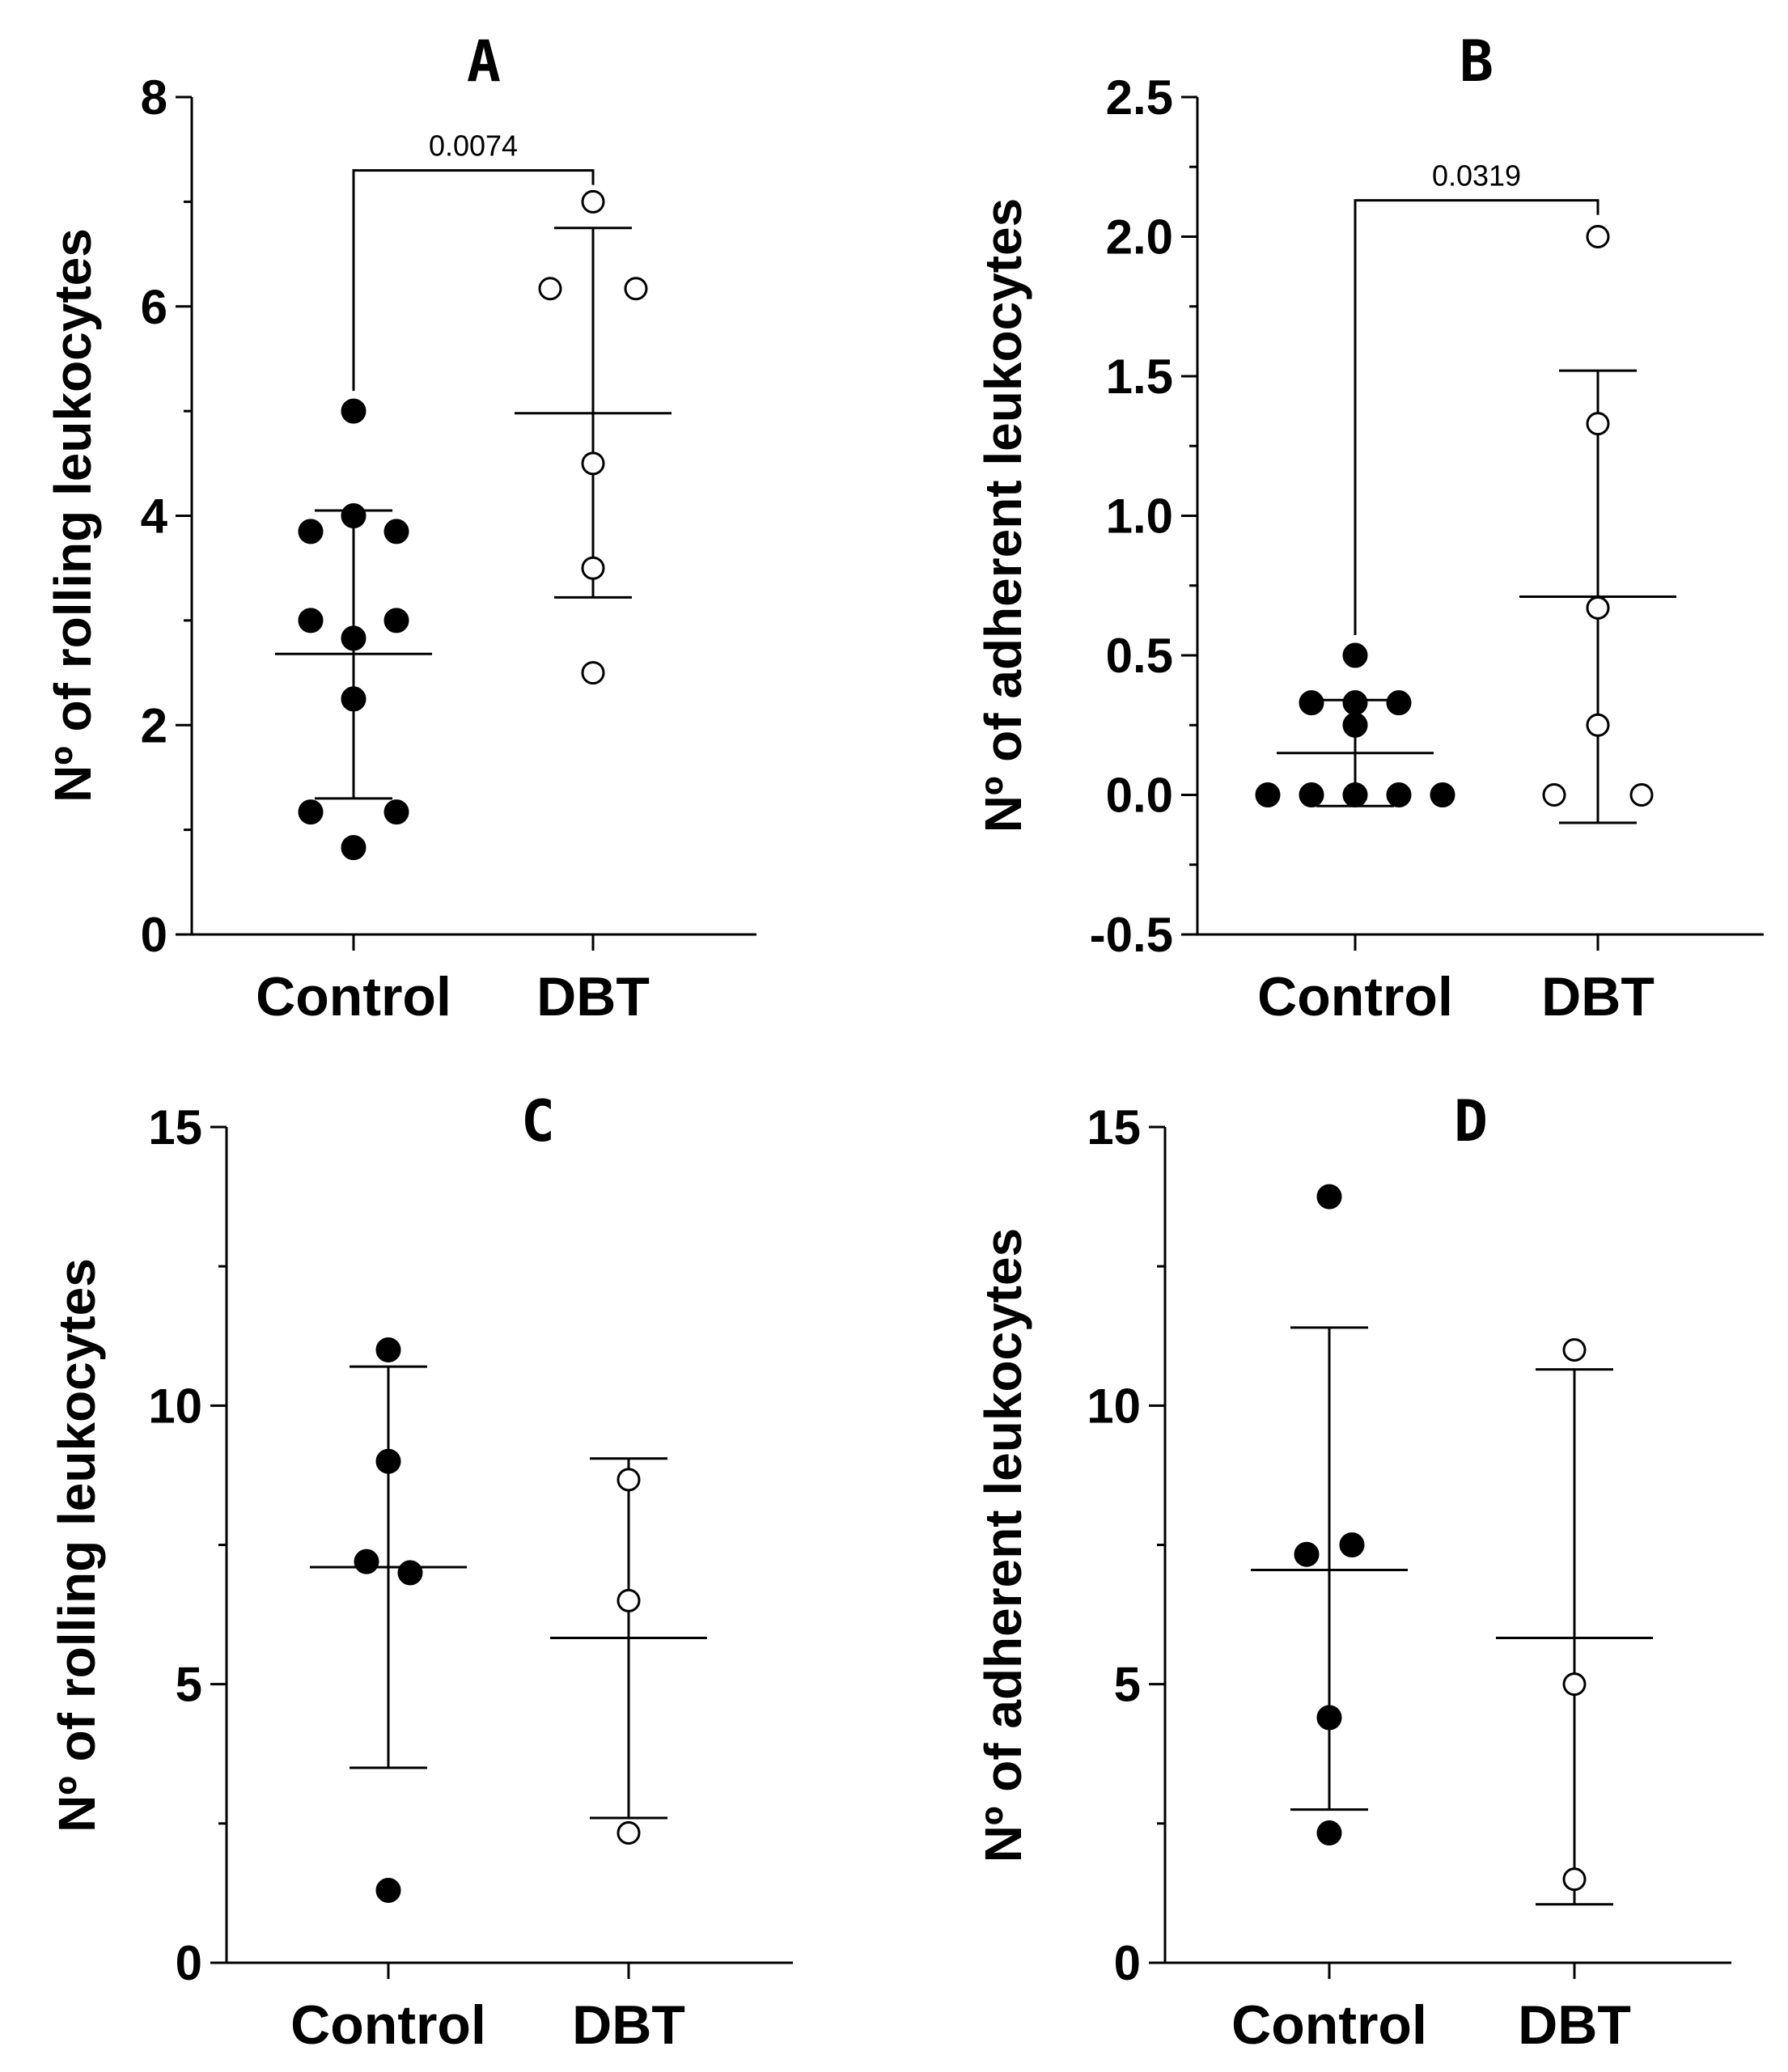 Image resolution: width=1788 pixels, height=2072 pixels. Describe the element at coordinates (1139, 377) in the screenshot. I see `y-tick-label: 1.5` at that location.